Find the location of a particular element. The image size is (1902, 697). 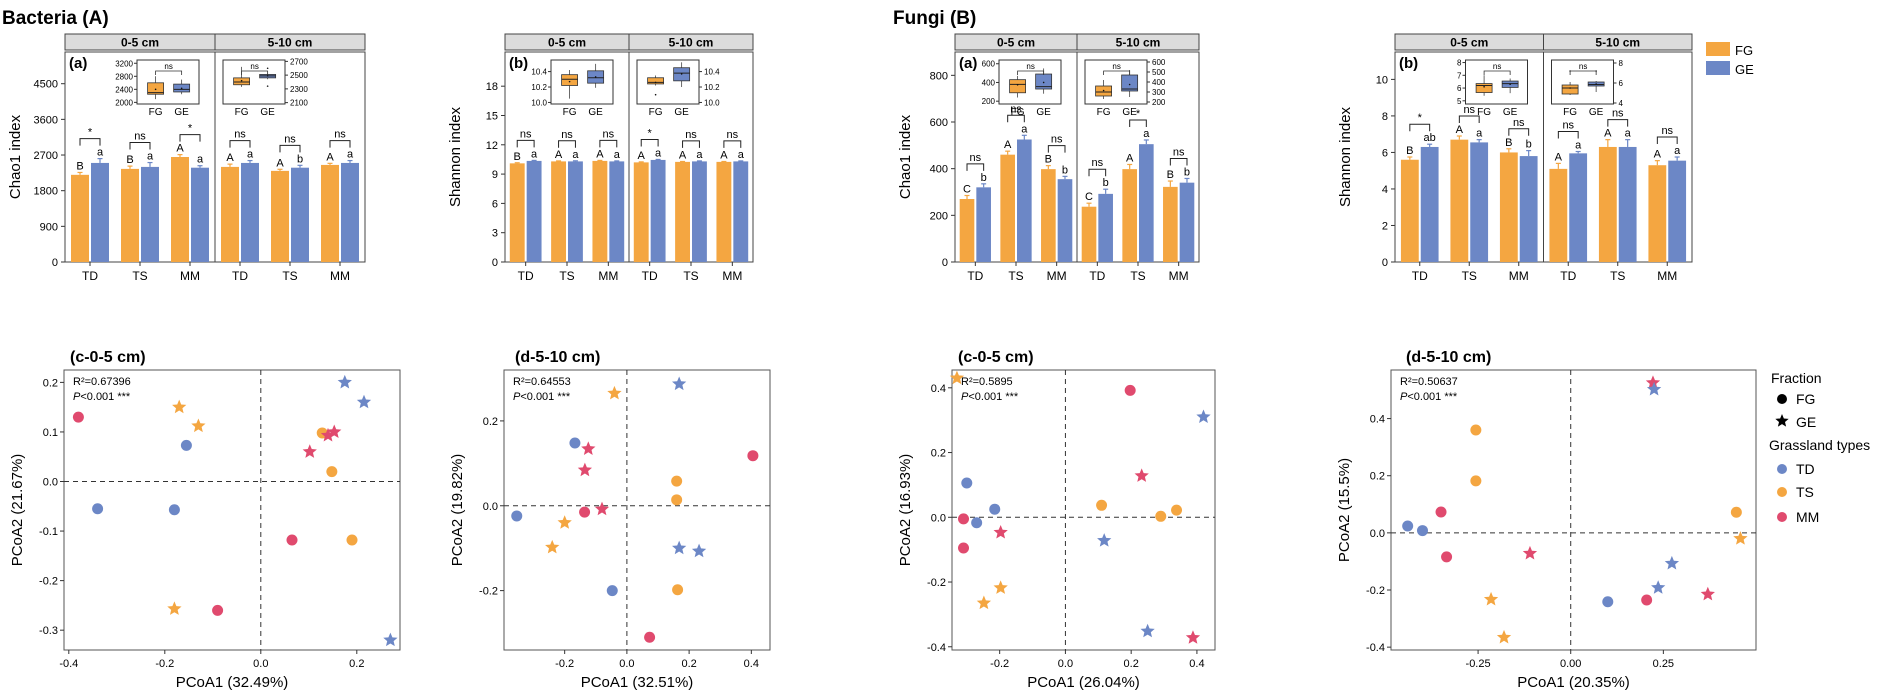

y-axis-label: PCoA2 (16.93%) is located at coordinates (905, 510).